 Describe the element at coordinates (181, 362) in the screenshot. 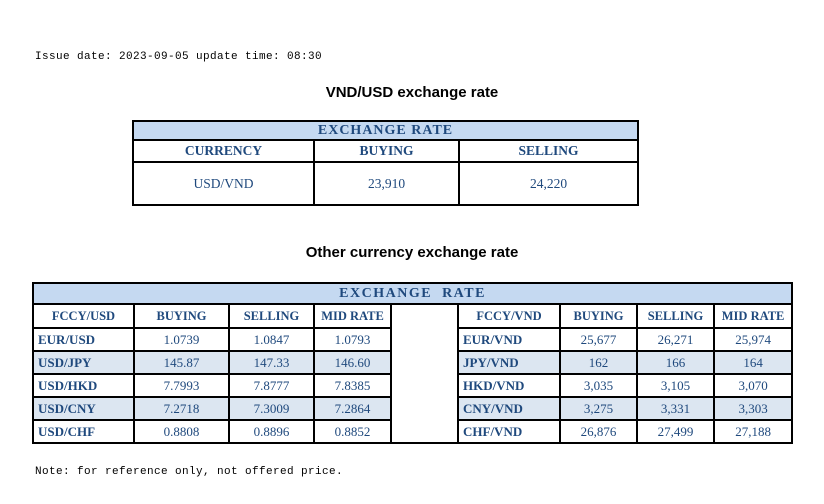

I see `rate-cell: 145.87` at that location.